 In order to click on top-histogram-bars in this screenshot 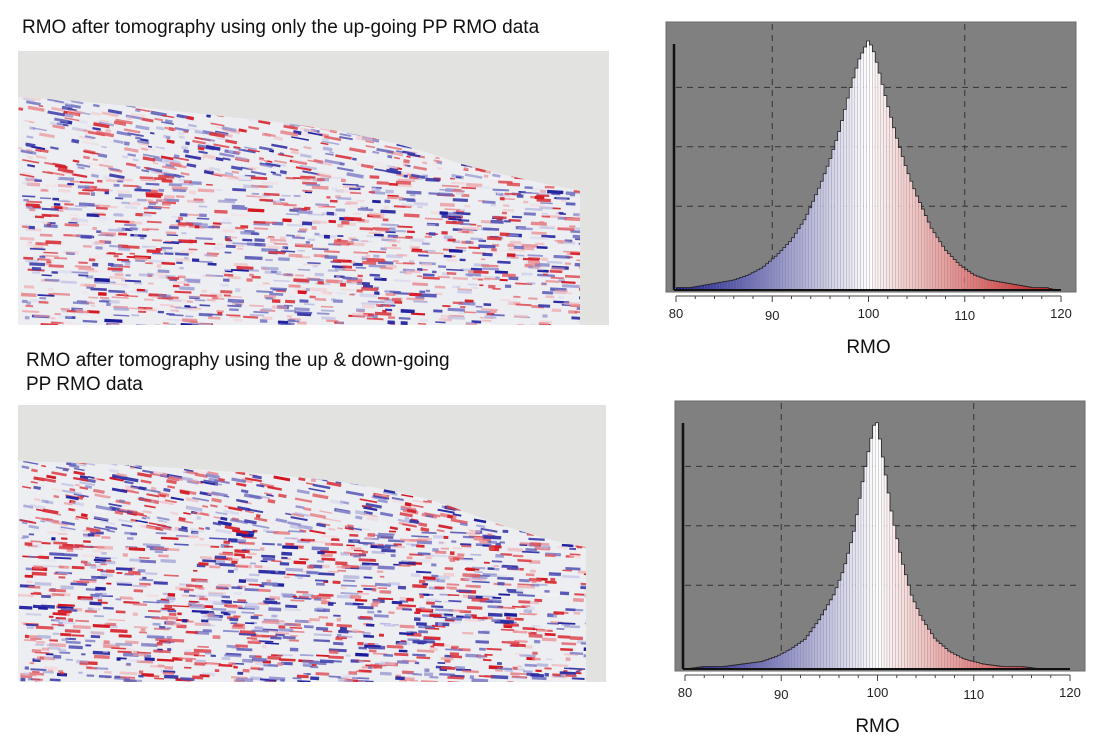, I will do `click(866, 166)`.